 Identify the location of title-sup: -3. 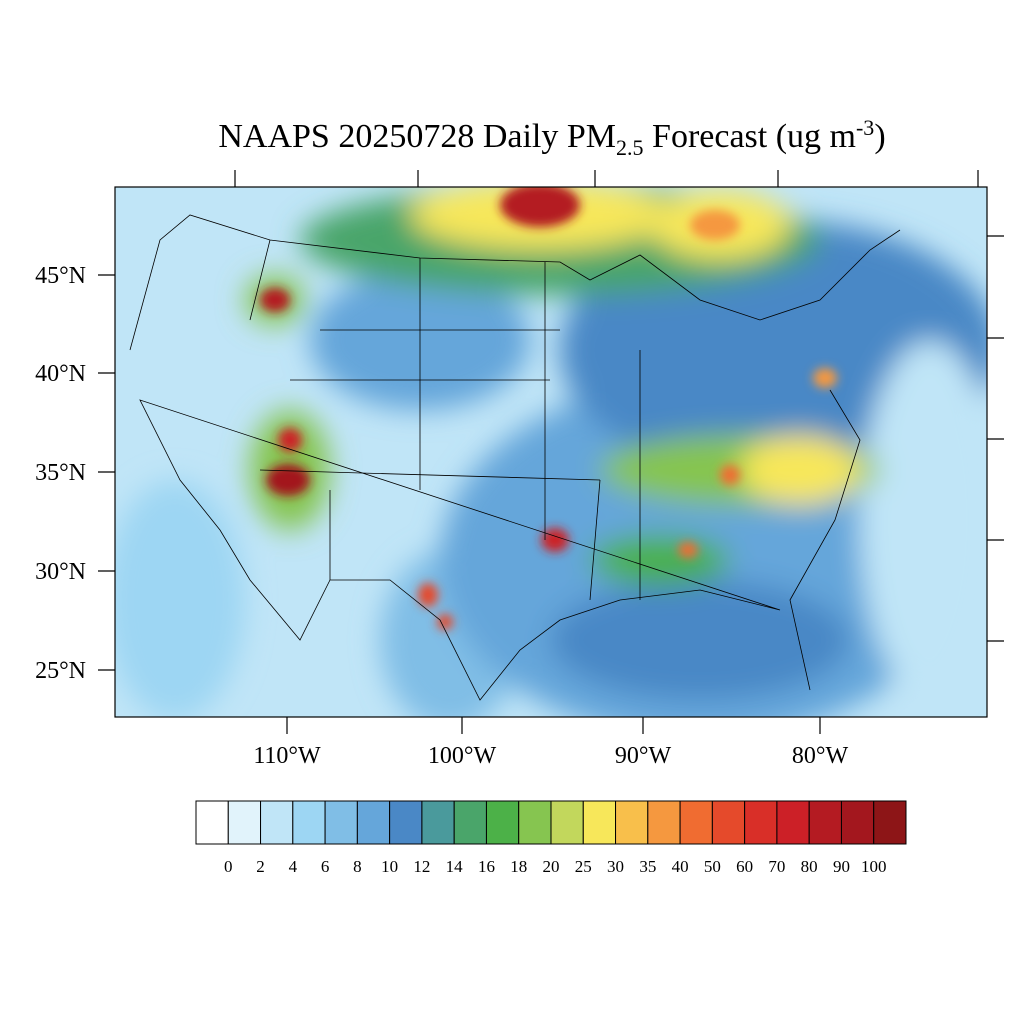
(865, 127).